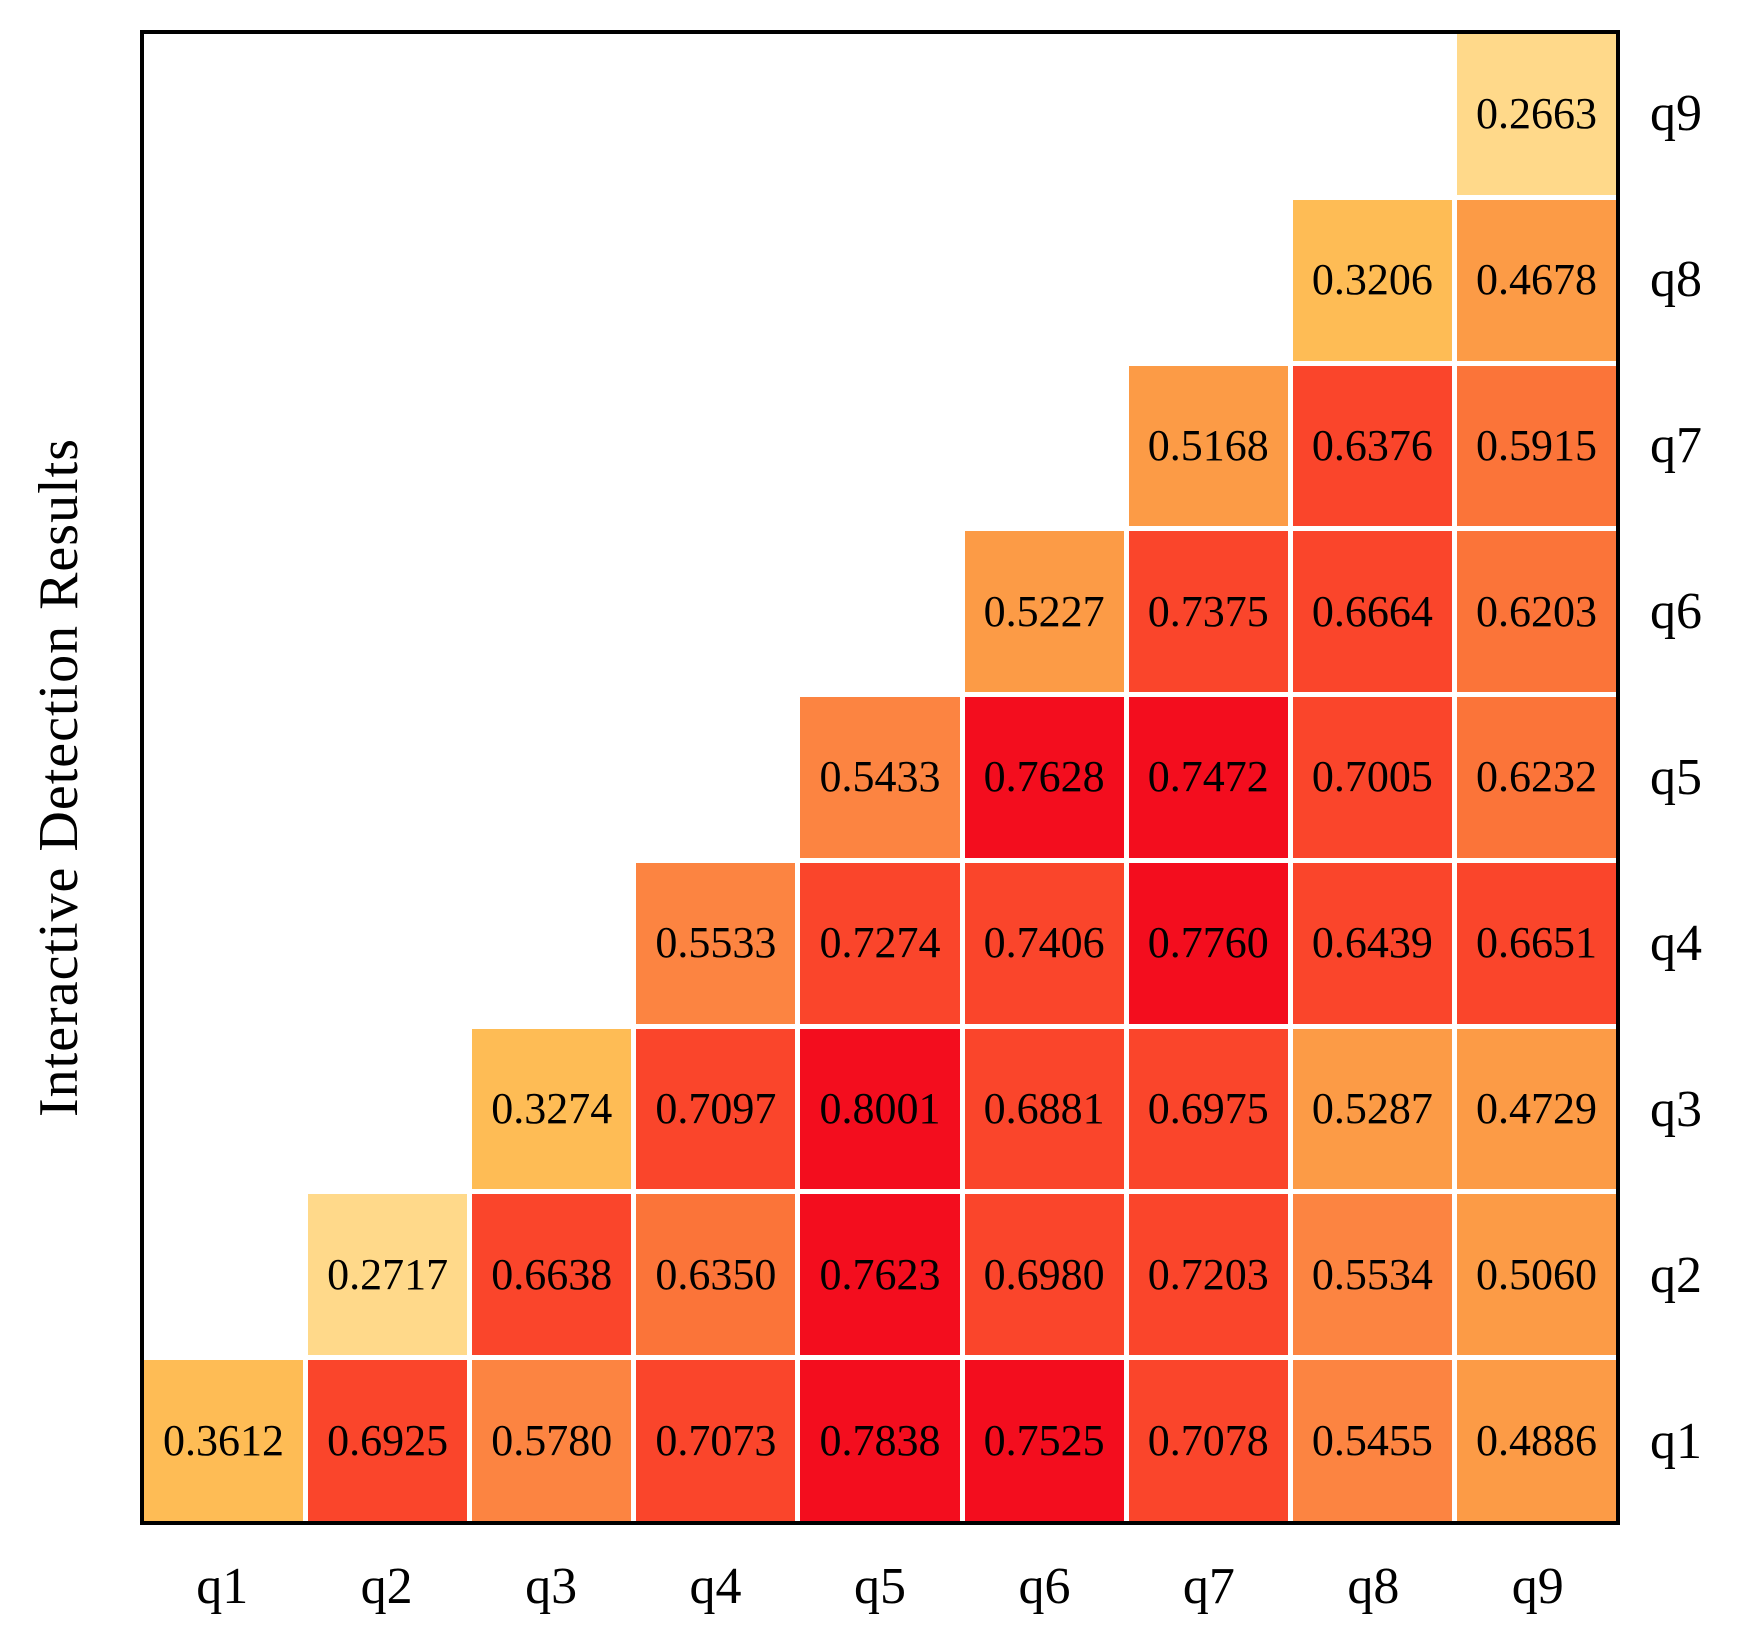 The height and width of the screenshot is (1647, 1741). What do you see at coordinates (1372, 280) in the screenshot?
I see `heatmap-cell-q8-q8: 0.3206` at bounding box center [1372, 280].